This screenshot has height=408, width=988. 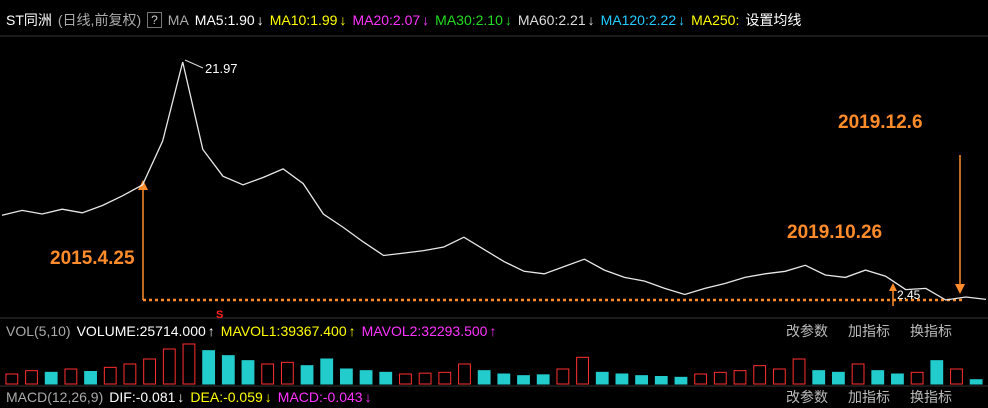 I want to click on indicator-value: MAVOL2:32293.500, so click(x=424, y=331).